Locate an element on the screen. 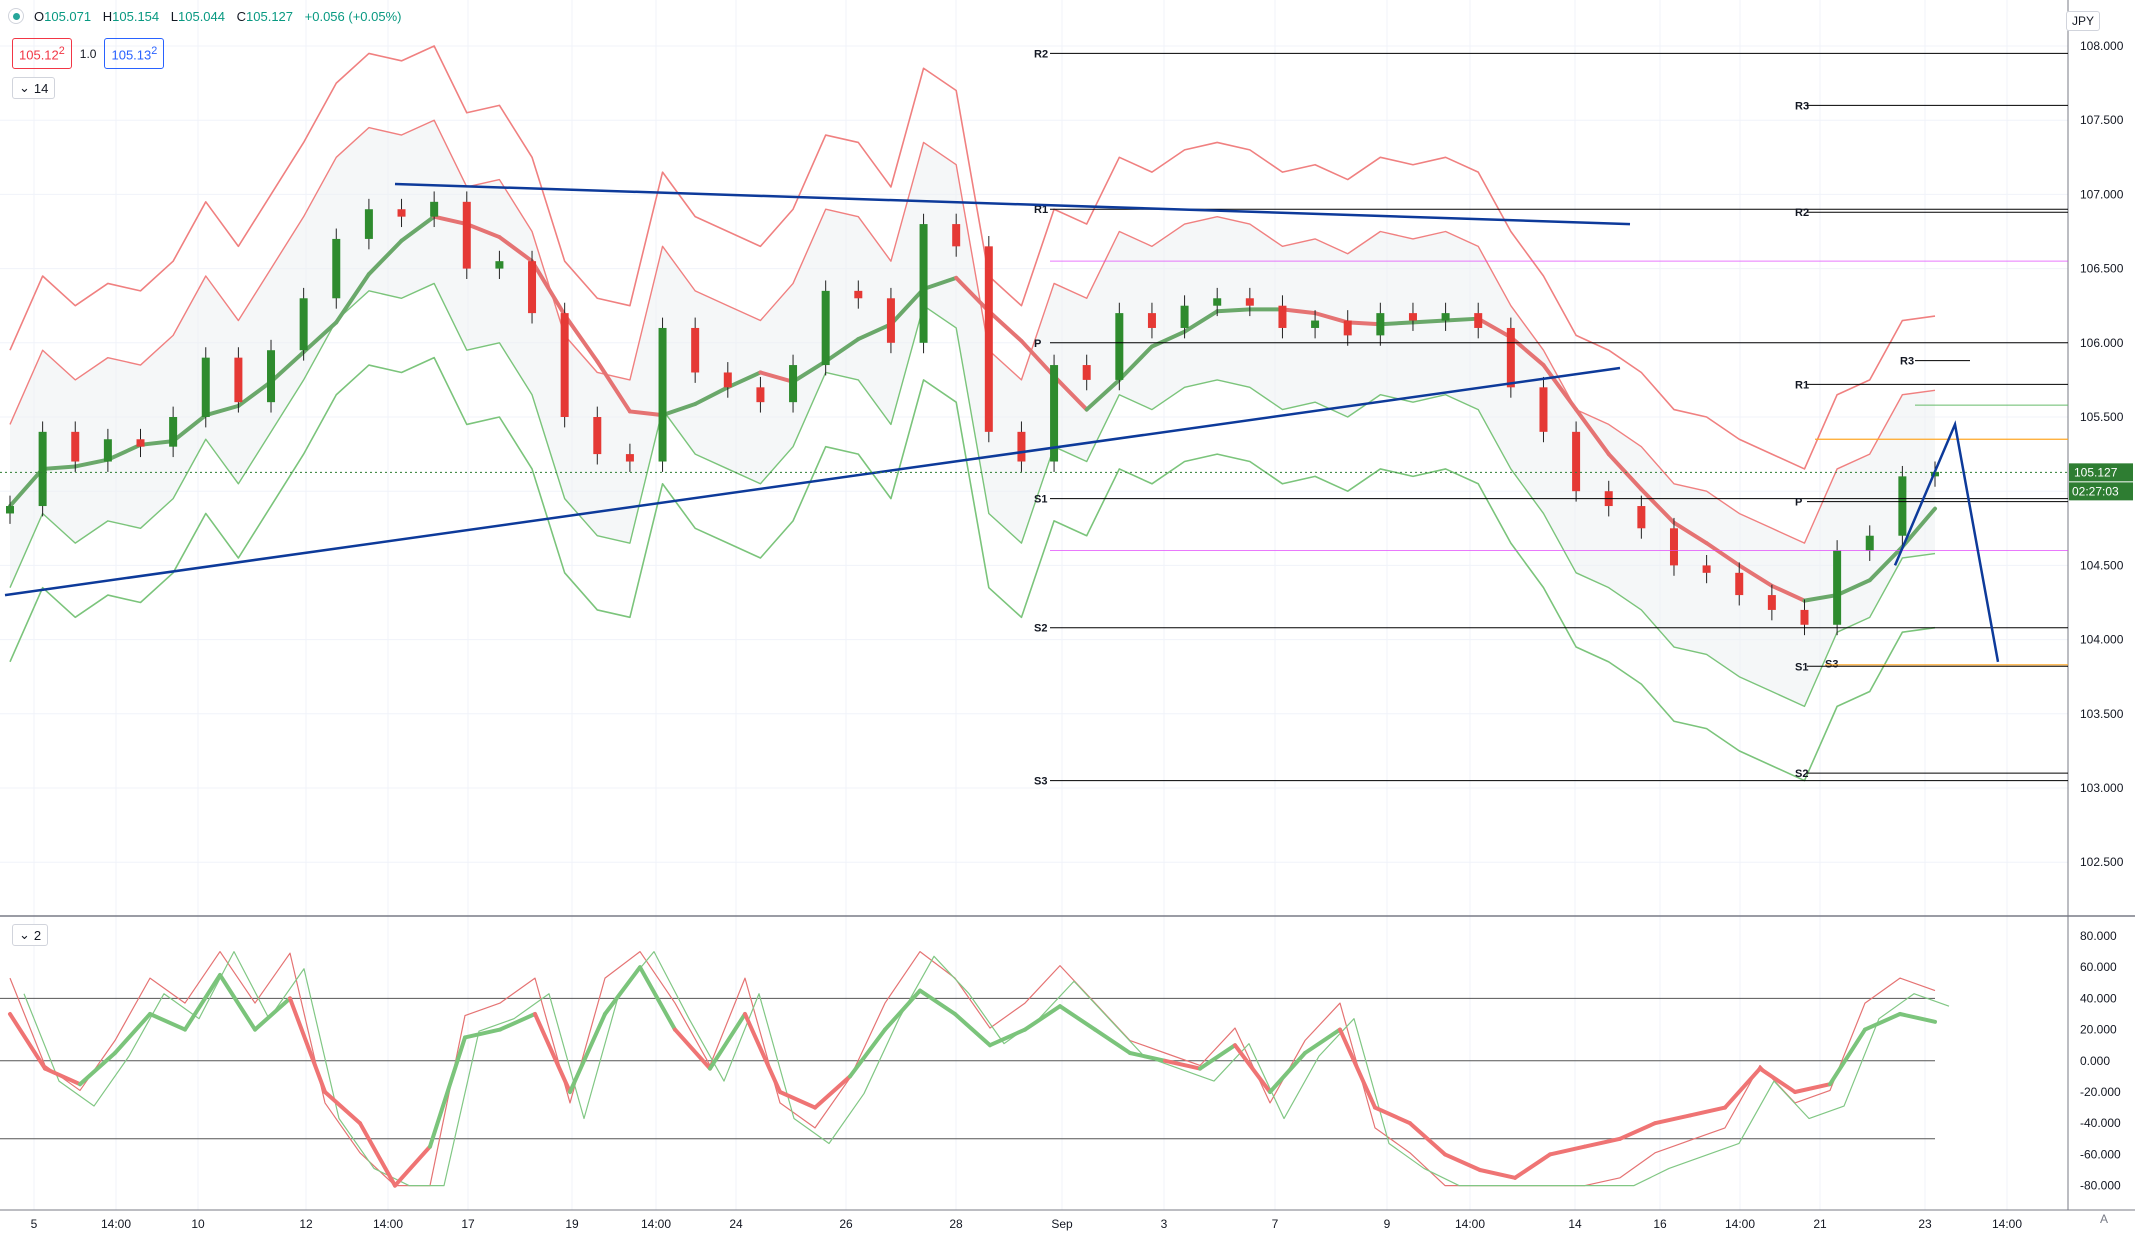 This screenshot has height=1233, width=2135. time-tick-label: 23 is located at coordinates (1925, 1224).